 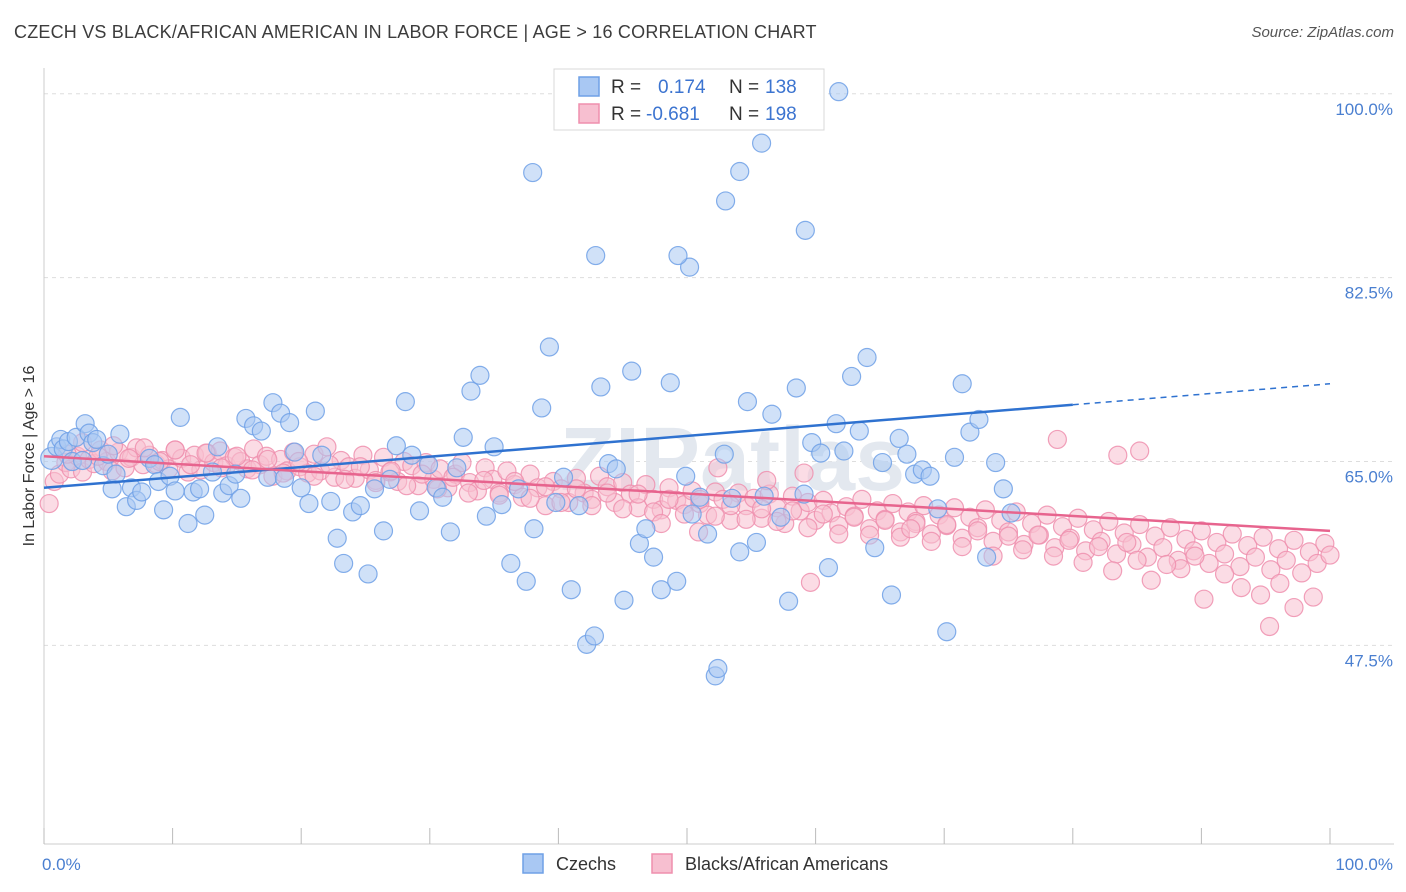 What do you see at coordinates (626, 87) in the screenshot?
I see `legend-r-label-1: R =` at bounding box center [626, 87].